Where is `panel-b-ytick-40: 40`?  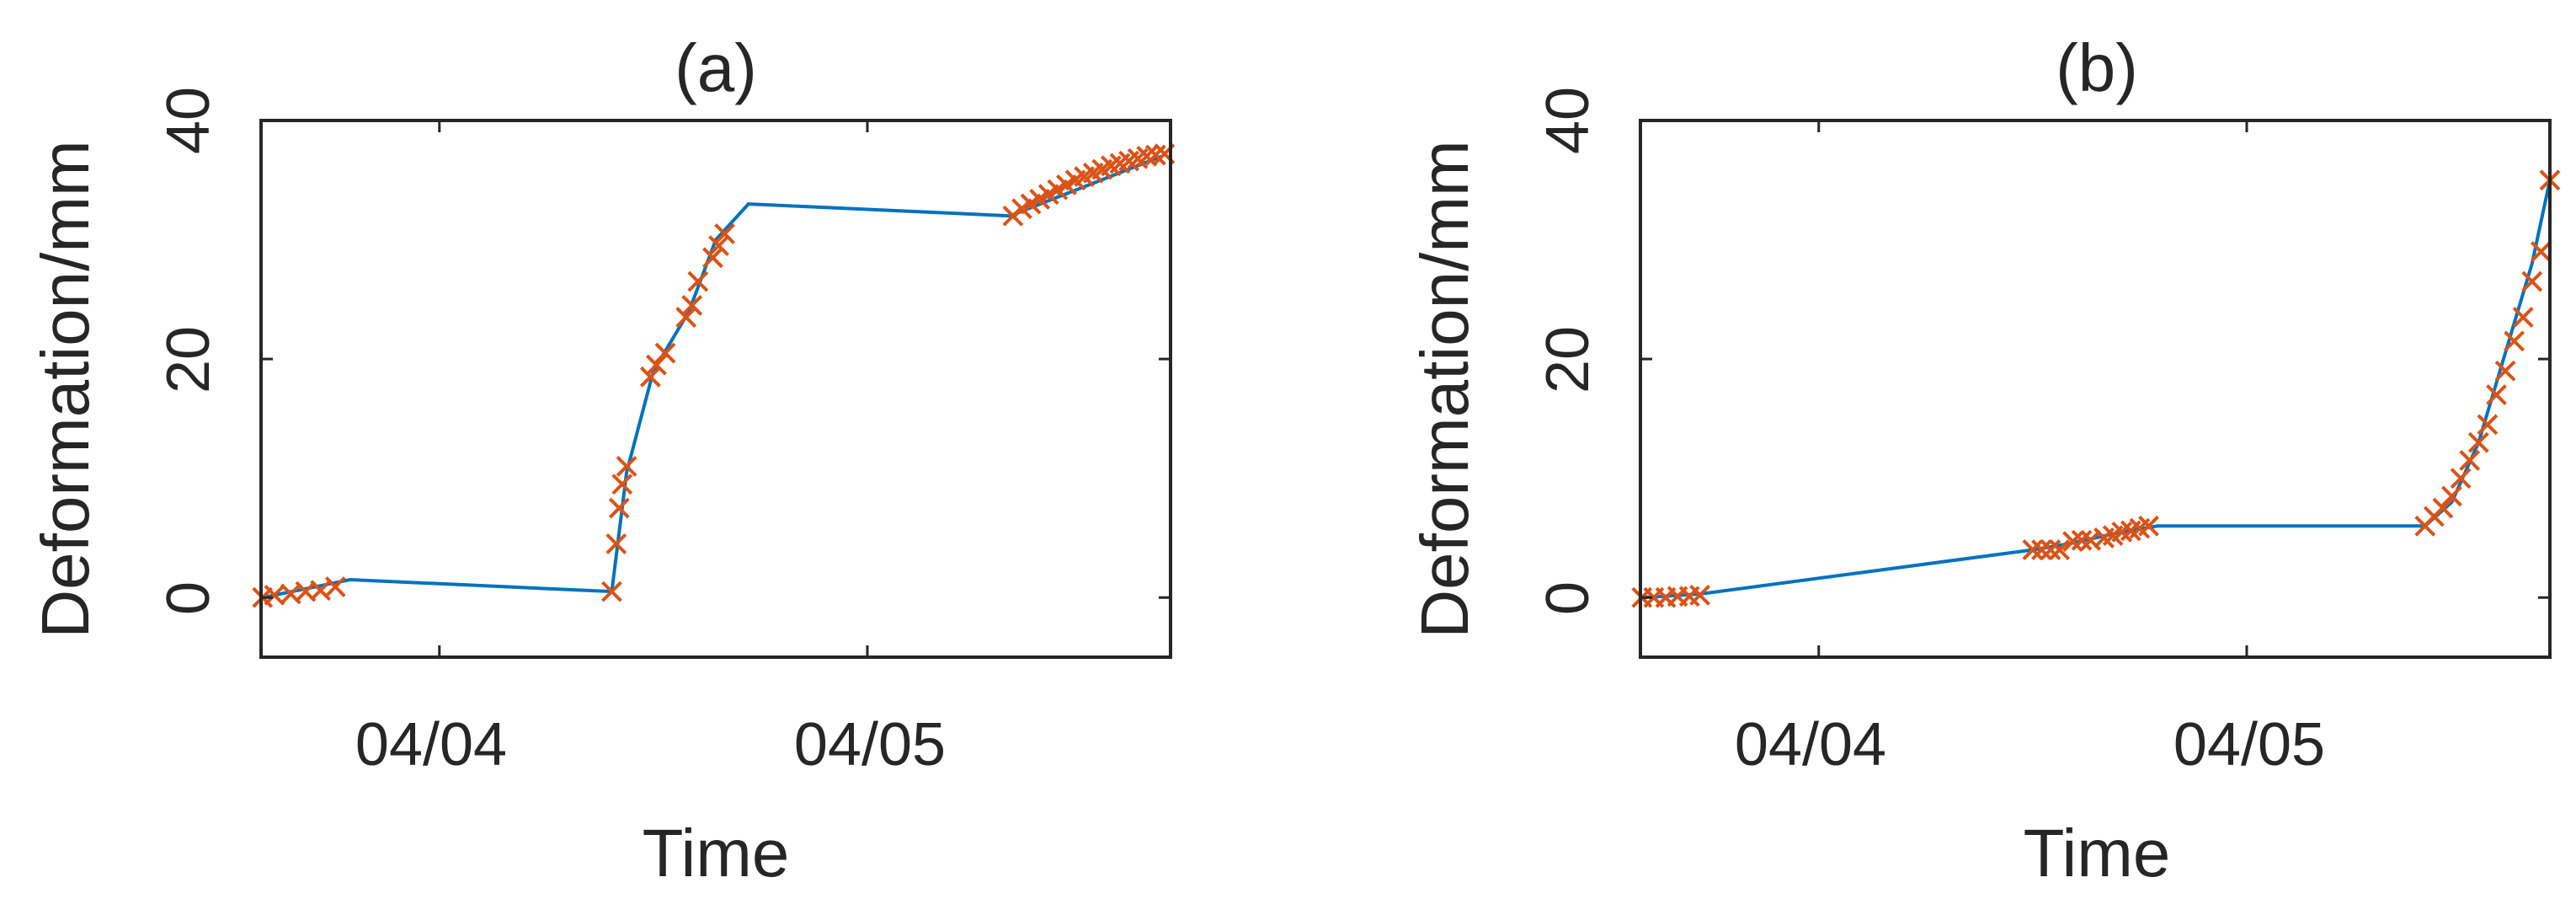 panel-b-ytick-40: 40 is located at coordinates (1568, 120).